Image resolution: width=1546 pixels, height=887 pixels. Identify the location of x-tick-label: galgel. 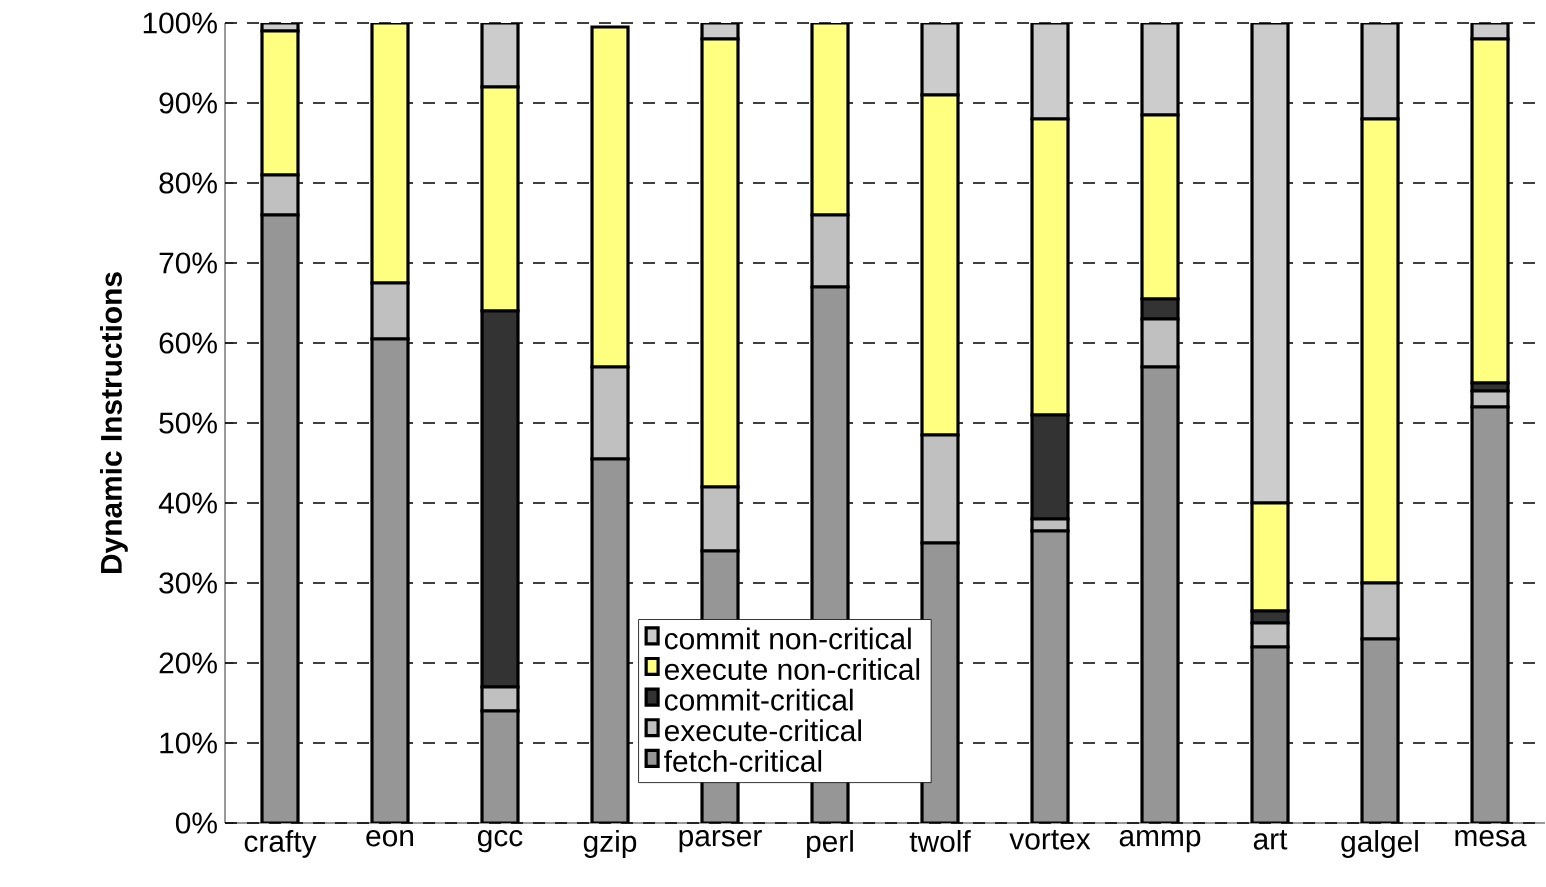
(1379, 844).